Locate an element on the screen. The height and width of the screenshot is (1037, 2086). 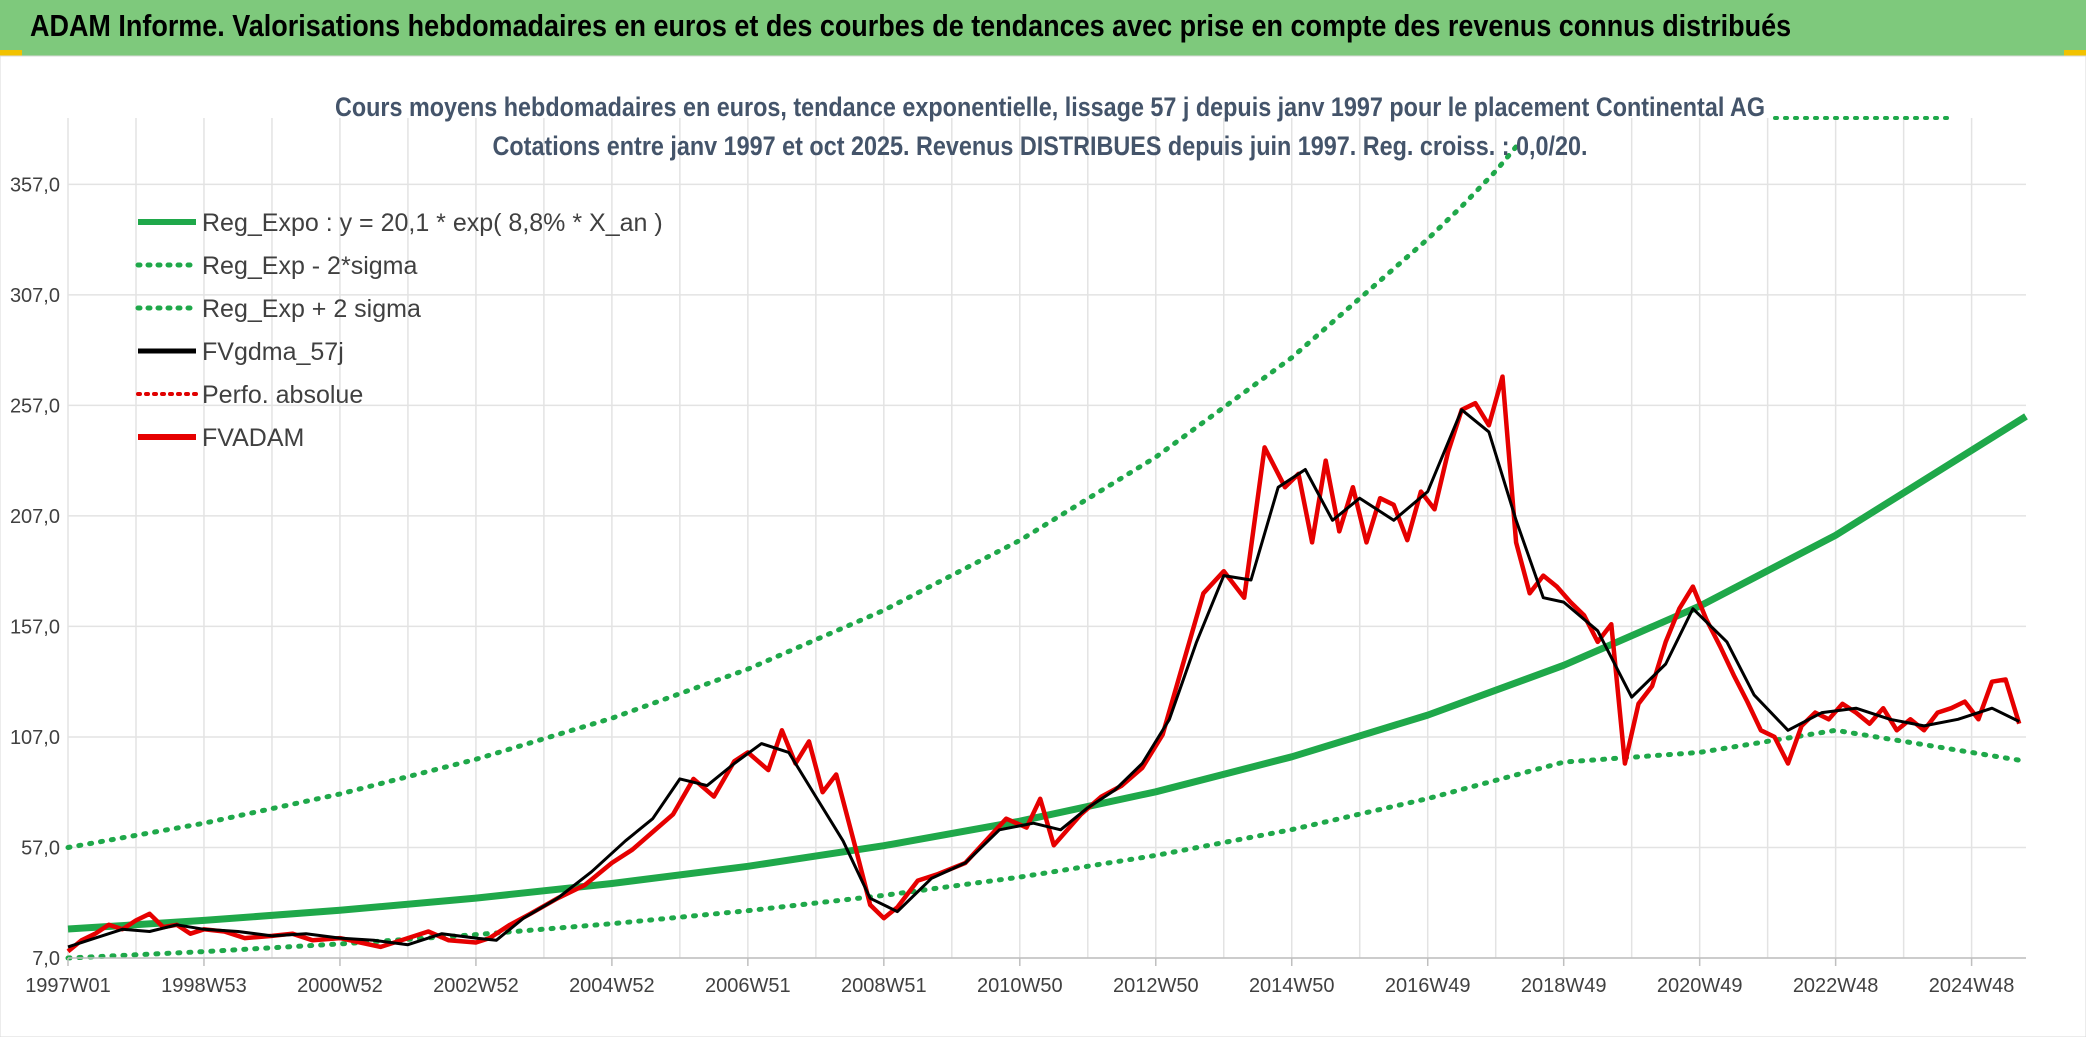
x-tick-label: 2014W50 is located at coordinates (1292, 986).